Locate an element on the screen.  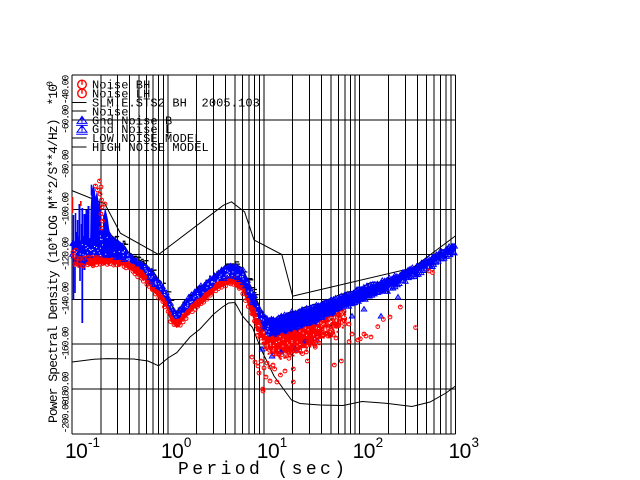
svg-text: Noise LH is located at coordinates (121, 95).